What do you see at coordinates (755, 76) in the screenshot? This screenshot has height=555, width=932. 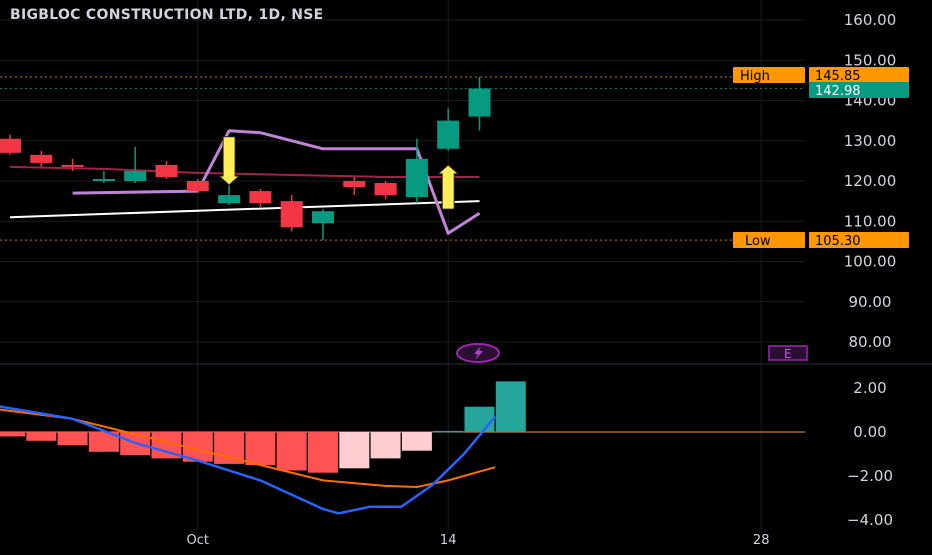 I see `high-label: High` at bounding box center [755, 76].